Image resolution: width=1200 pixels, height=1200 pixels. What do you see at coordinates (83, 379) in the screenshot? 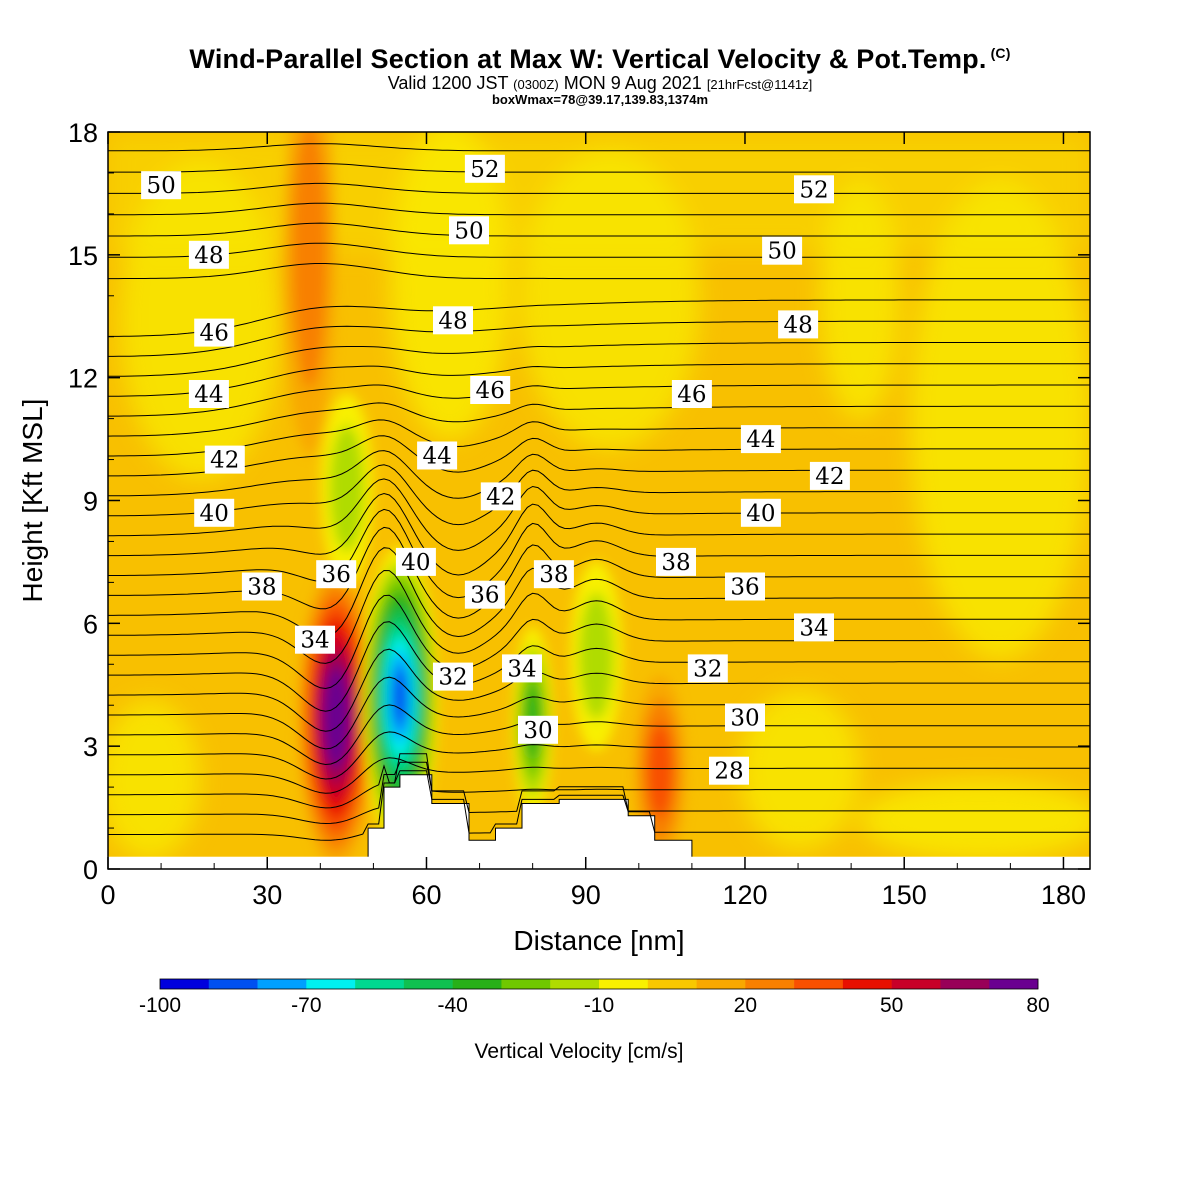
I see `y-tick-label: 12` at bounding box center [83, 379].